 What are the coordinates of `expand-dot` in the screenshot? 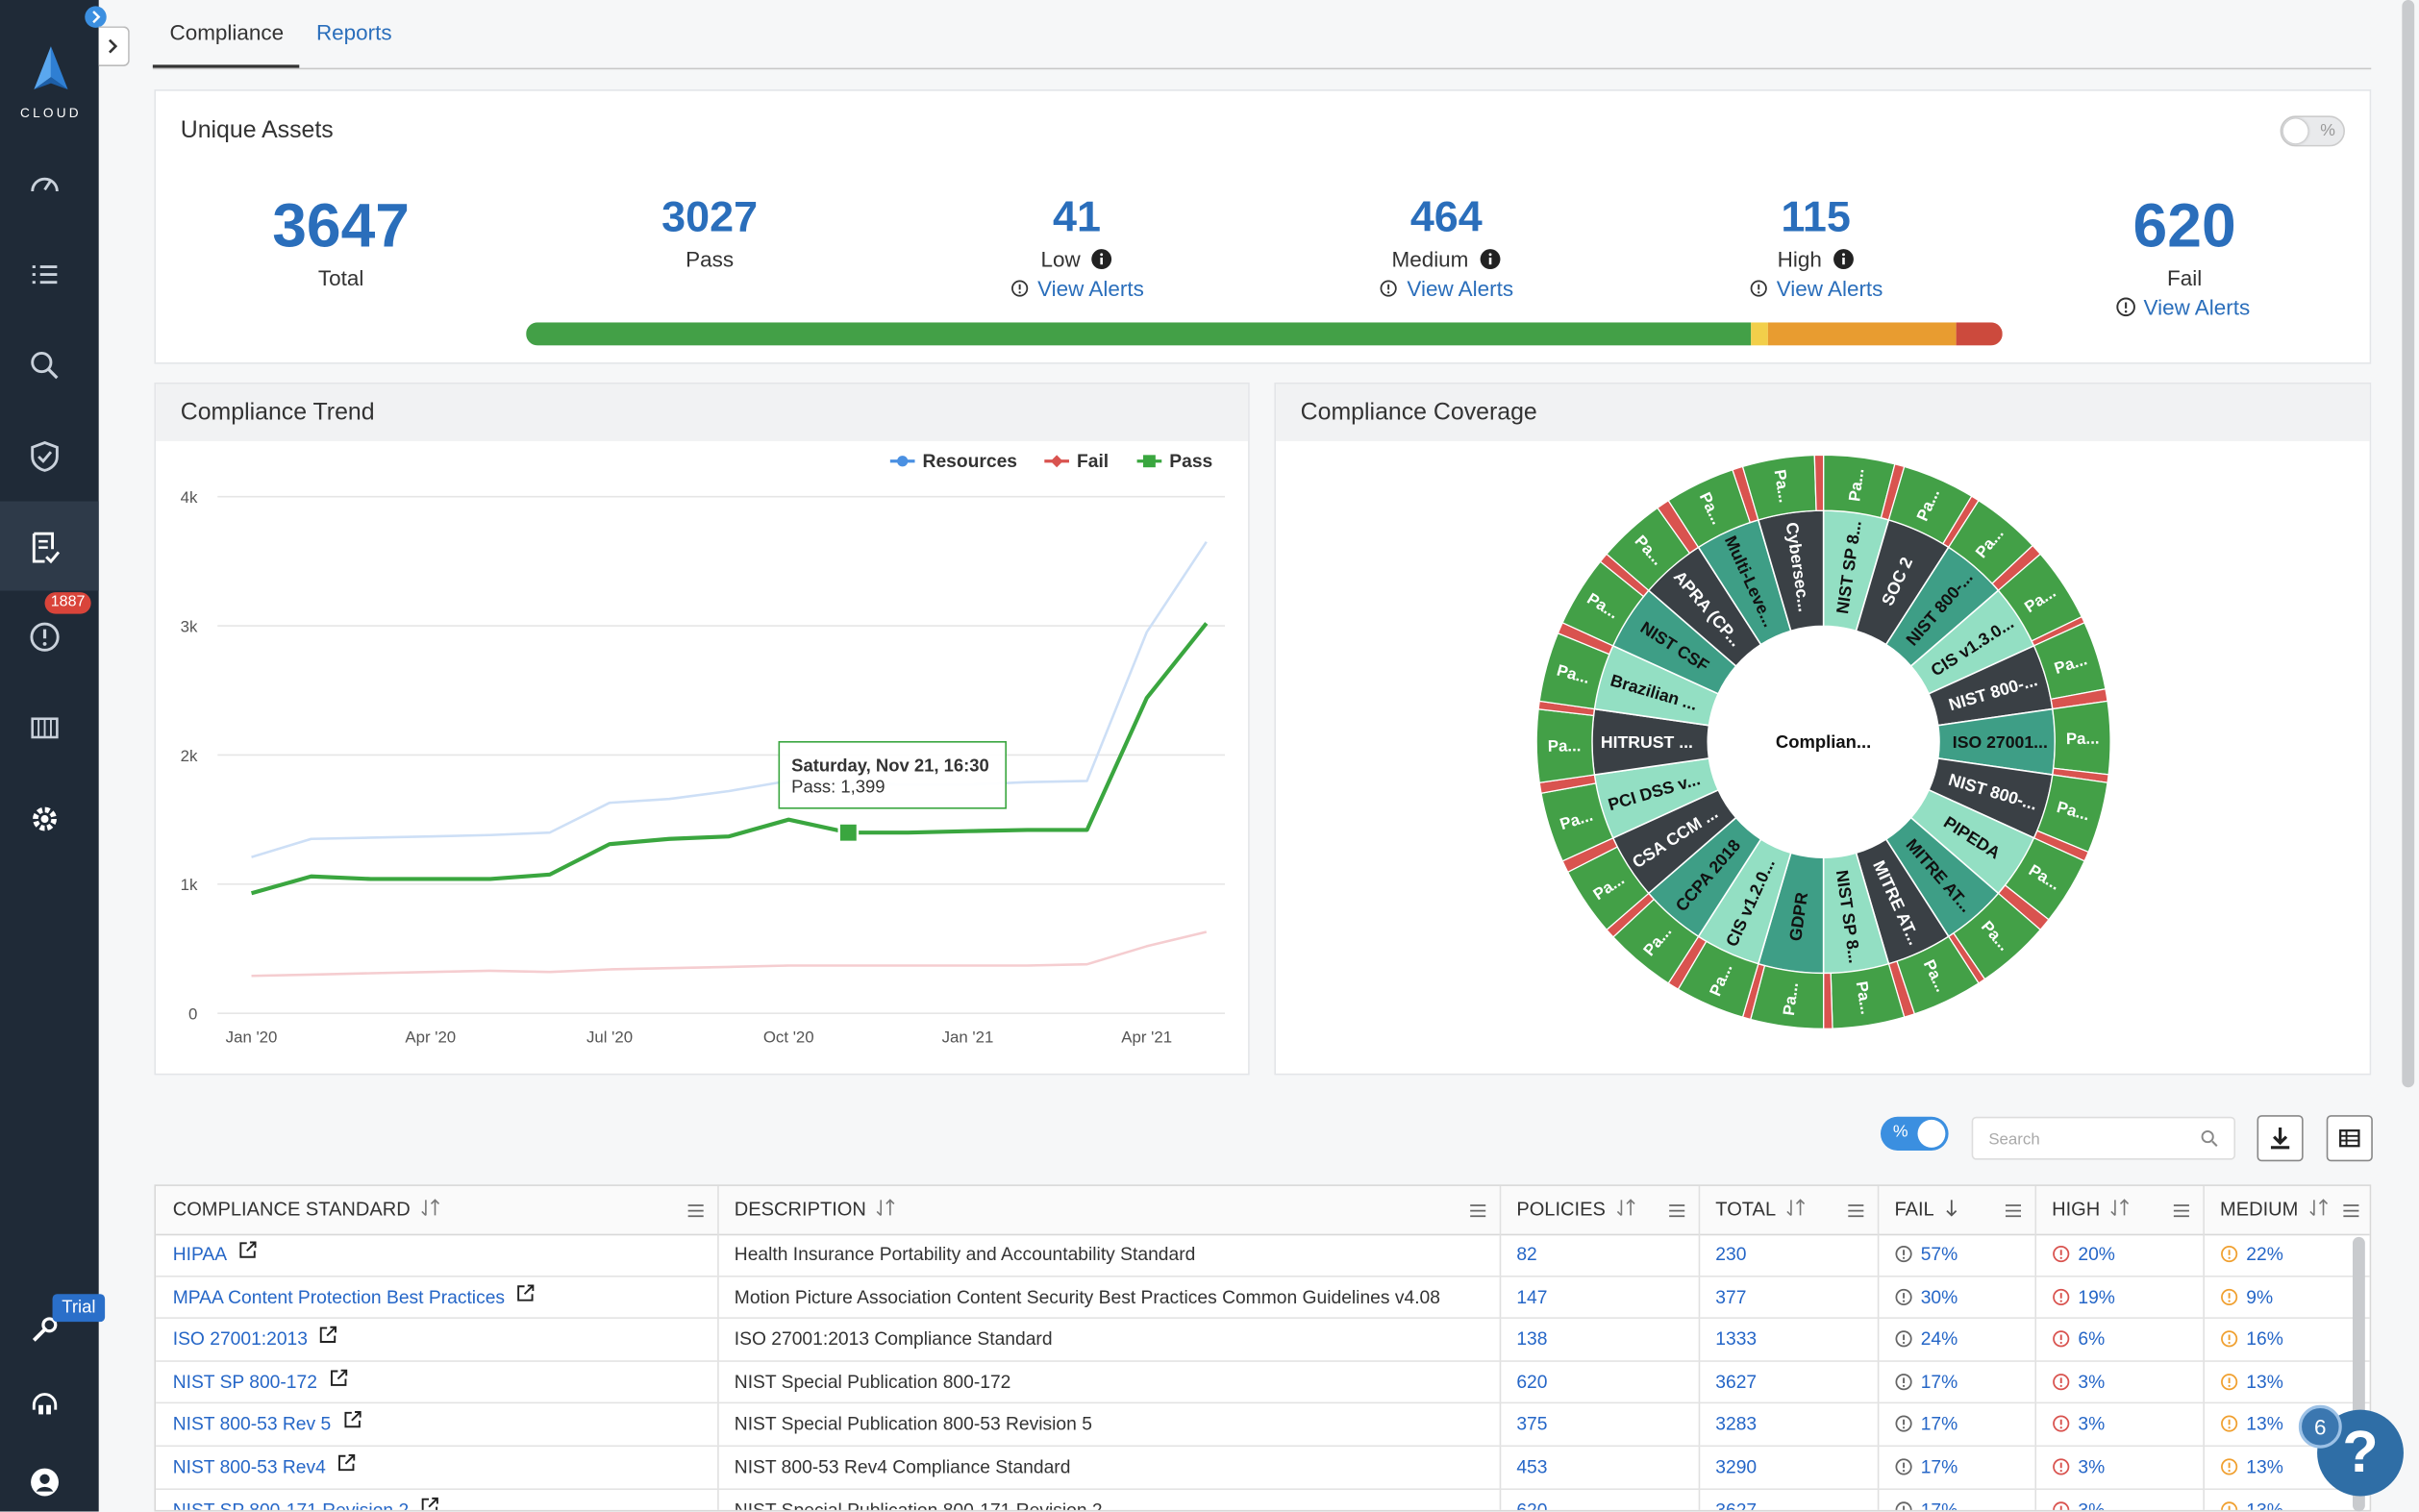 It's located at (96, 17).